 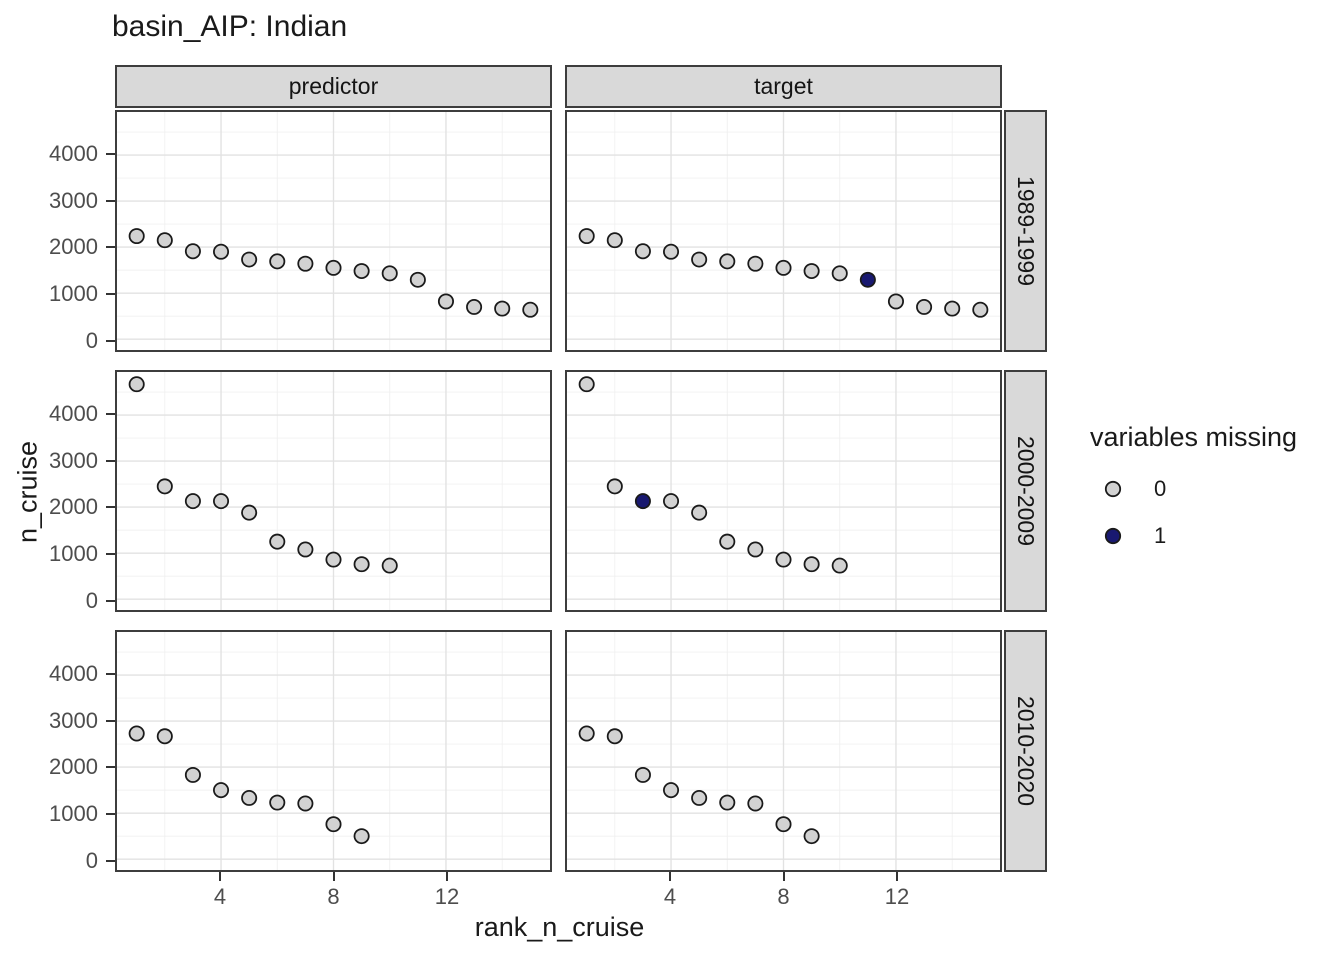 I want to click on facet-row-strip-1989-1999: 1989-1999, so click(x=1025, y=231).